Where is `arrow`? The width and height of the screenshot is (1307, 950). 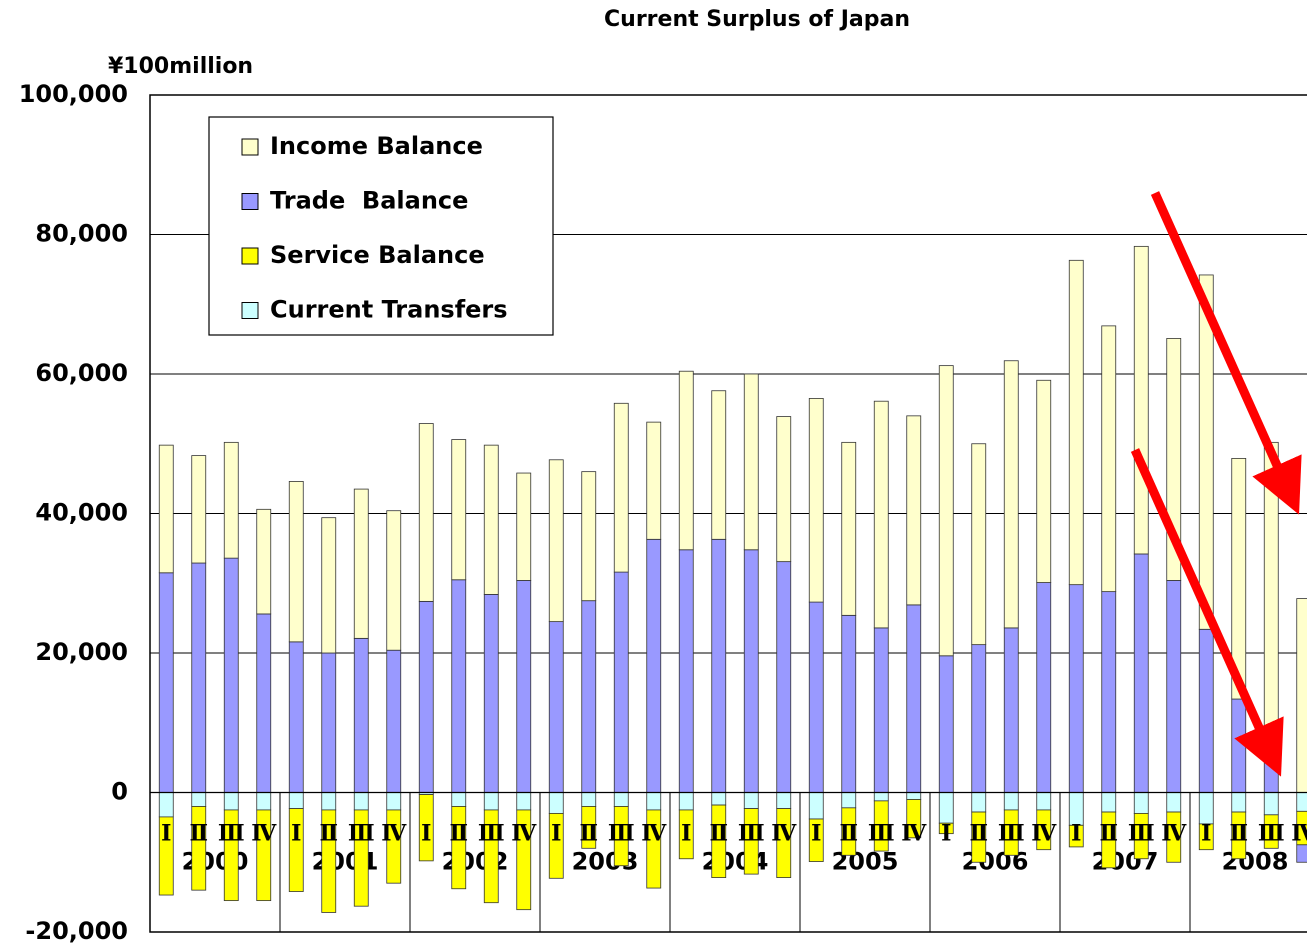 arrow is located at coordinates (1226, 353).